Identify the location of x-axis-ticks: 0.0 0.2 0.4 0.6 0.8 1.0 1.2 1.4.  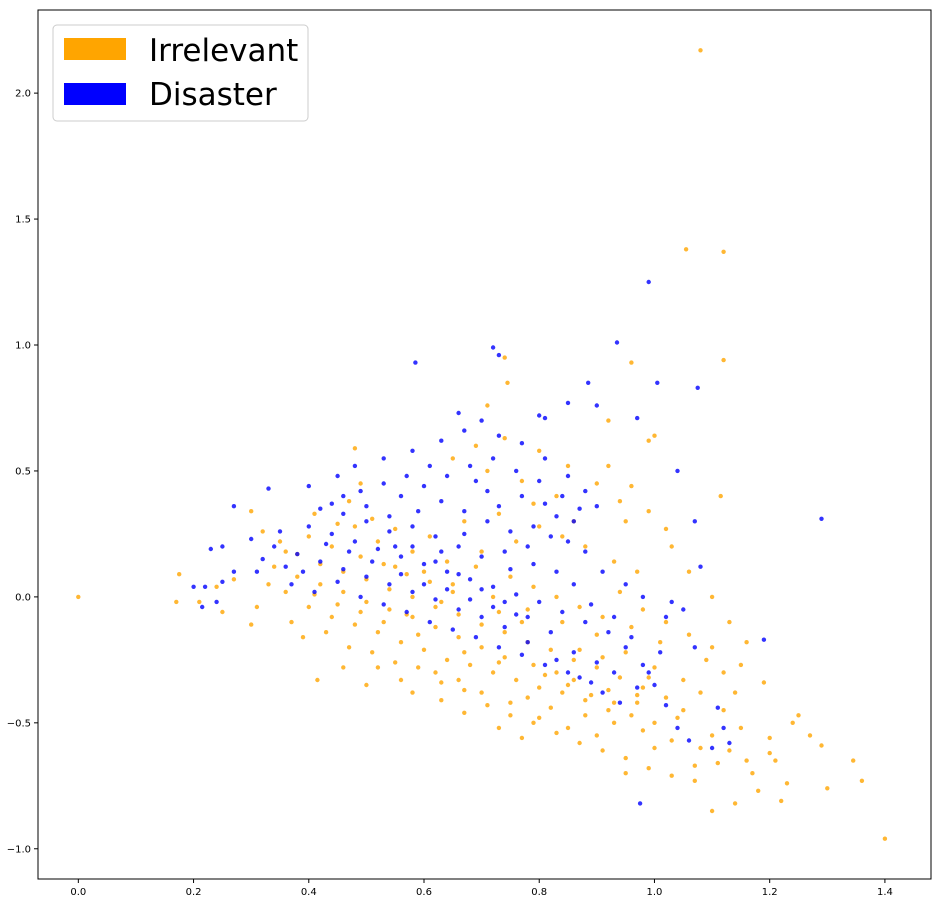
(481, 888).